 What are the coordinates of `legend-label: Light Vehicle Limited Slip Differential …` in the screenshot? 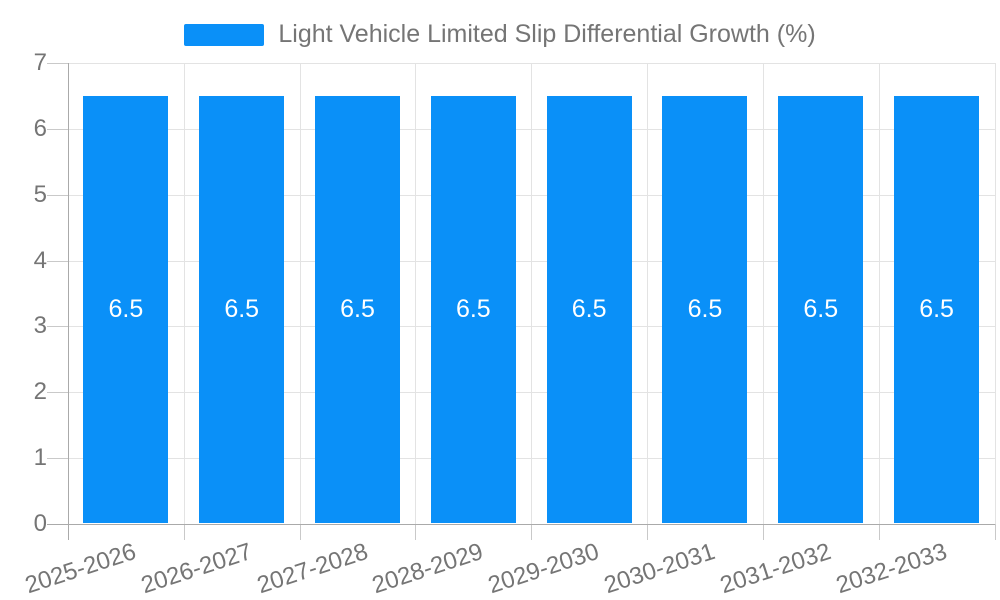 It's located at (547, 34).